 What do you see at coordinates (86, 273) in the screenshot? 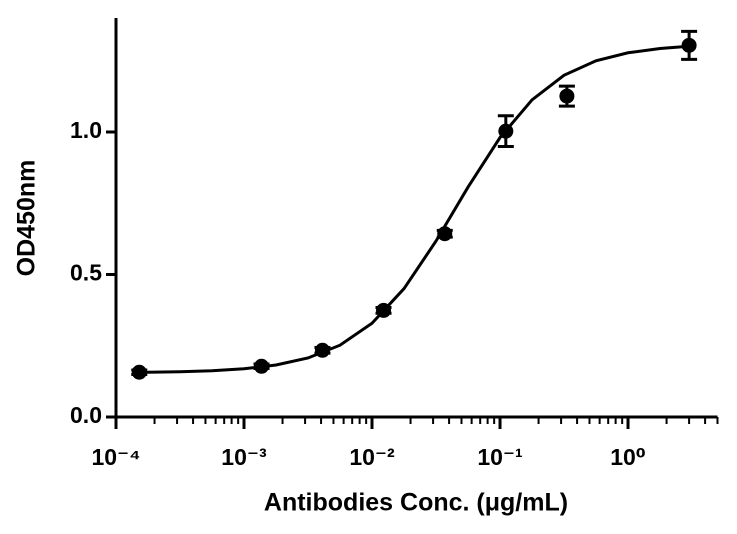
I see `y-tick-label: 0.5` at bounding box center [86, 273].